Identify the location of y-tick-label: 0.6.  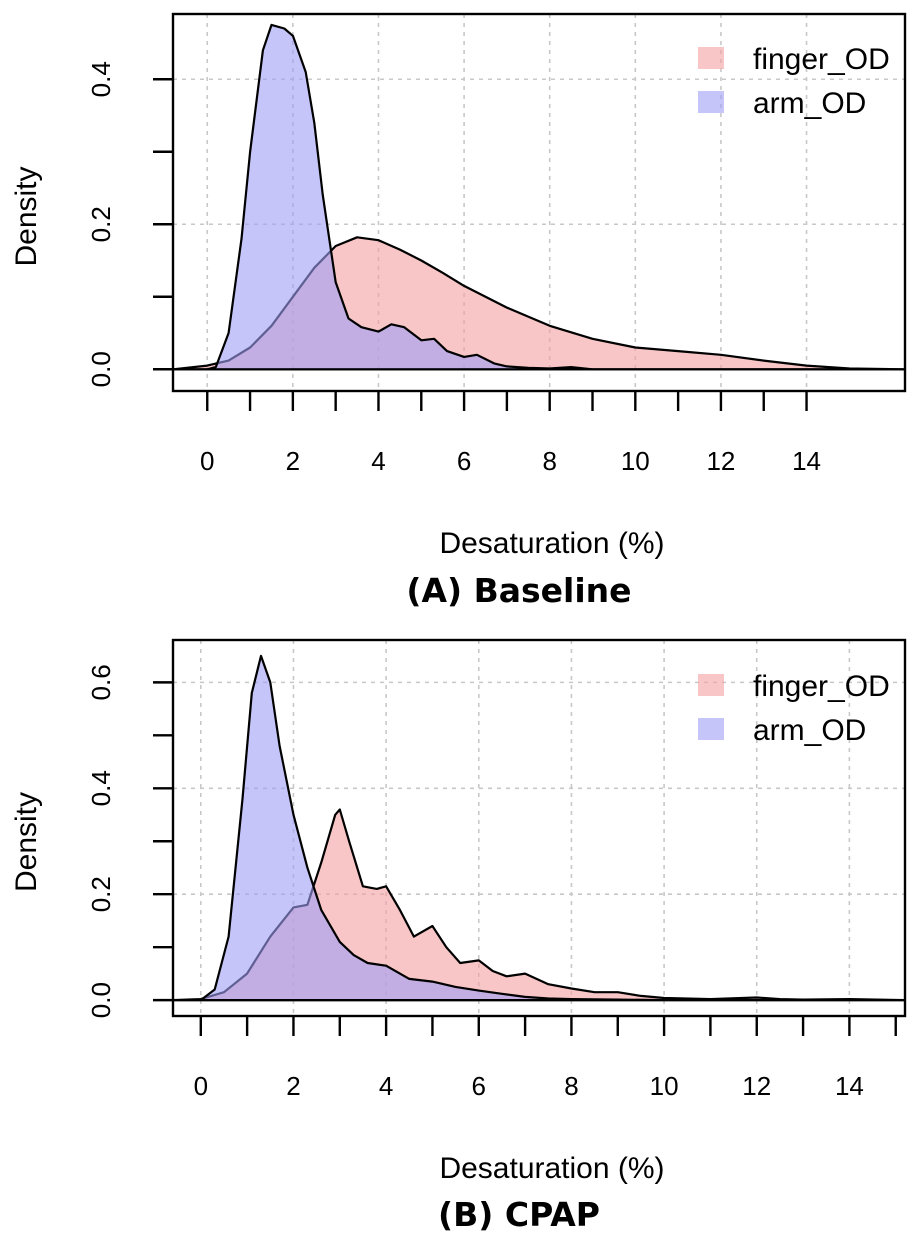
(101, 682).